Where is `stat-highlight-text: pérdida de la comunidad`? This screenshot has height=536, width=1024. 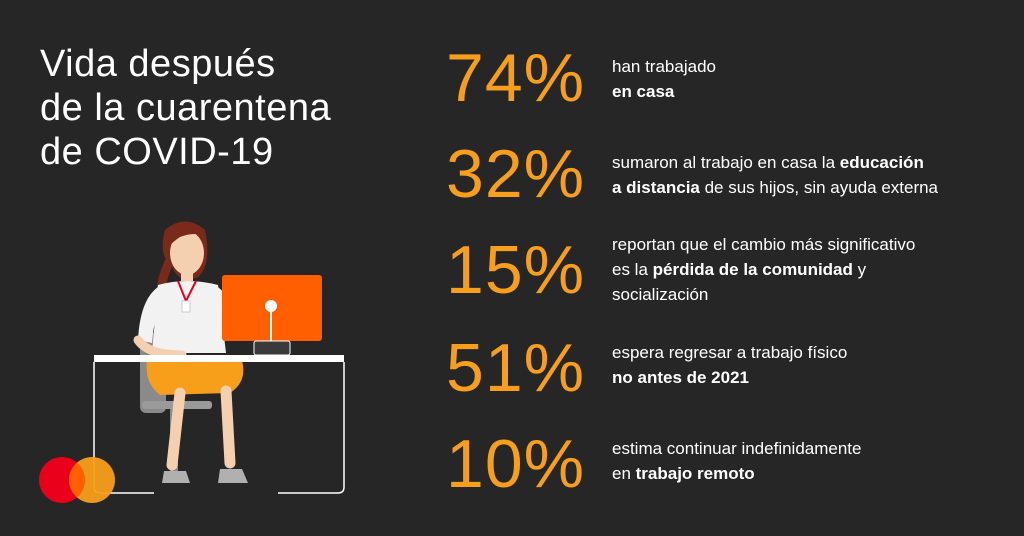 stat-highlight-text: pérdida de la comunidad is located at coordinates (752, 269).